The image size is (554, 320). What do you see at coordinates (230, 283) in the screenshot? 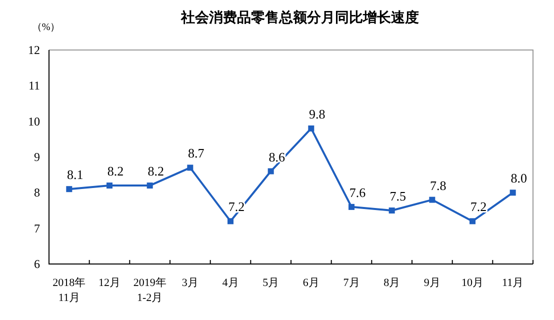
I see `xtick: 4月` at bounding box center [230, 283].